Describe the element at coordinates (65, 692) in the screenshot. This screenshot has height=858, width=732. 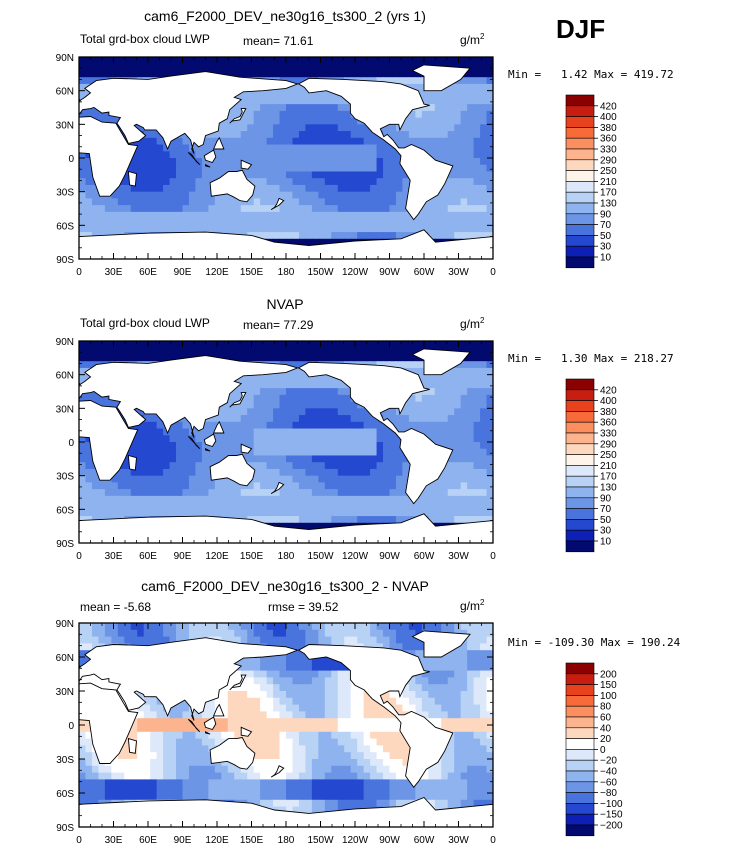
I see `y-tick-label: 30N` at that location.